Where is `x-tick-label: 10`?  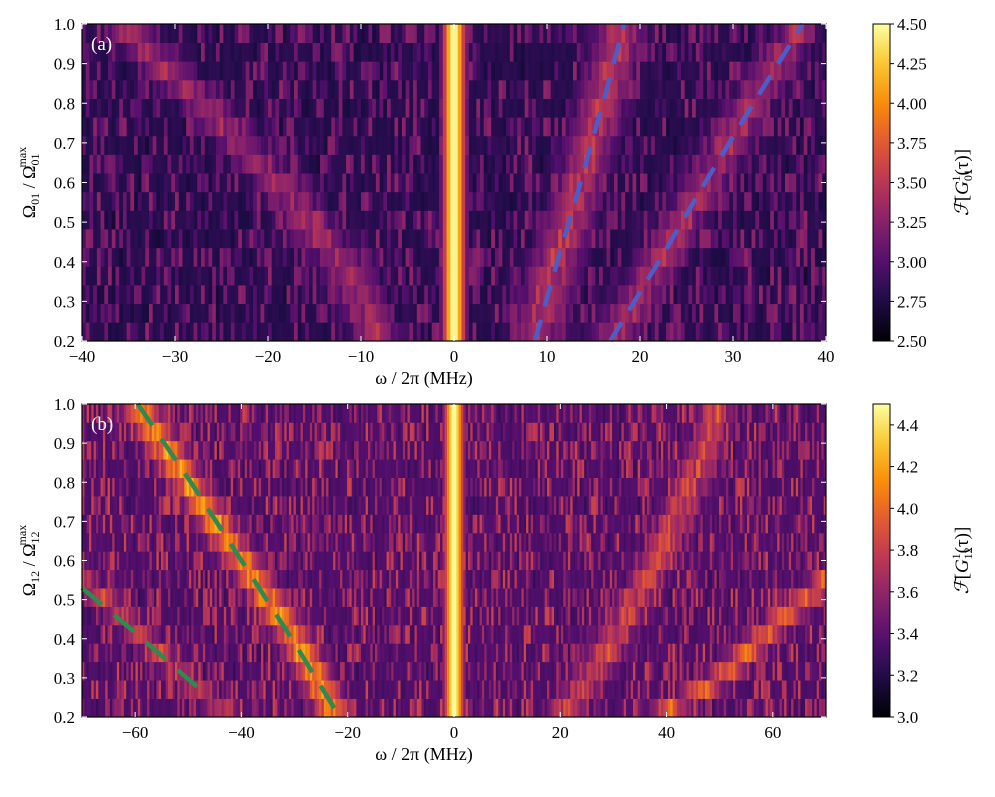
x-tick-label: 10 is located at coordinates (547, 356).